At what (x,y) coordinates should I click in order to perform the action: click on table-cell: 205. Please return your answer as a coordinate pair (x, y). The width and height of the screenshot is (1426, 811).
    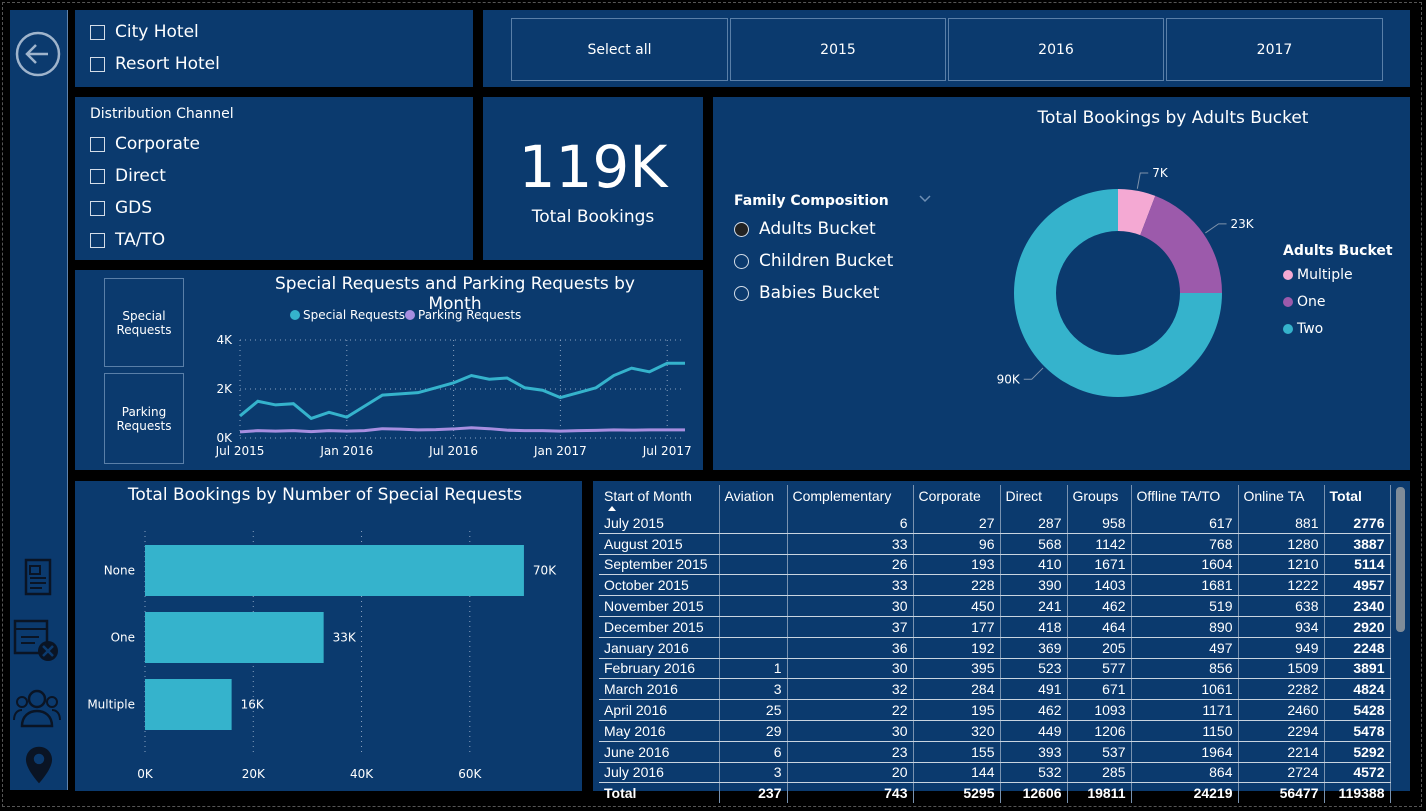
    Looking at the image, I should click on (1099, 648).